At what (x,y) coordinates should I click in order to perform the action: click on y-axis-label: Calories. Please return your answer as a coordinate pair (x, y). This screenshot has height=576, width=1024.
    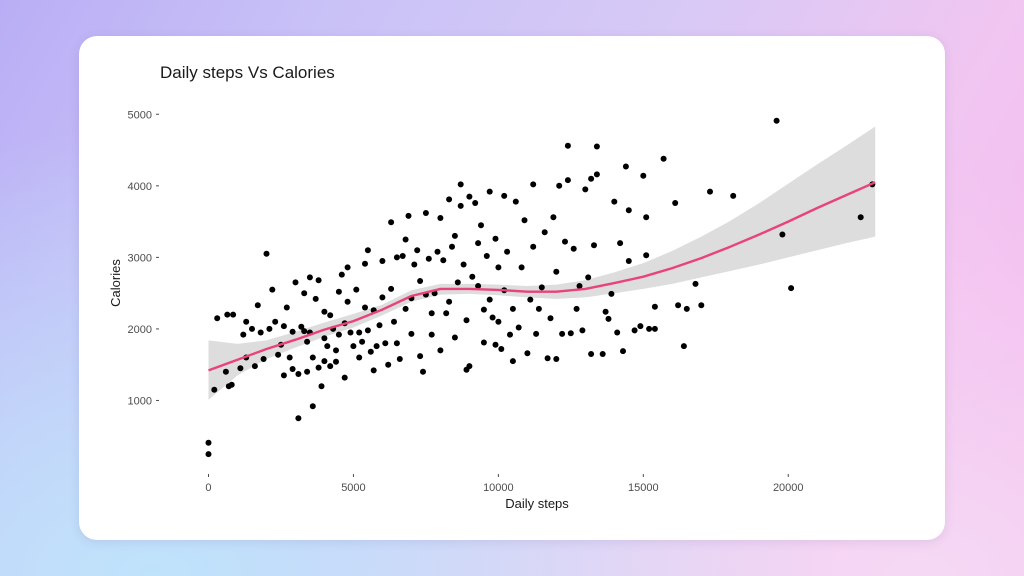
    Looking at the image, I should click on (115, 283).